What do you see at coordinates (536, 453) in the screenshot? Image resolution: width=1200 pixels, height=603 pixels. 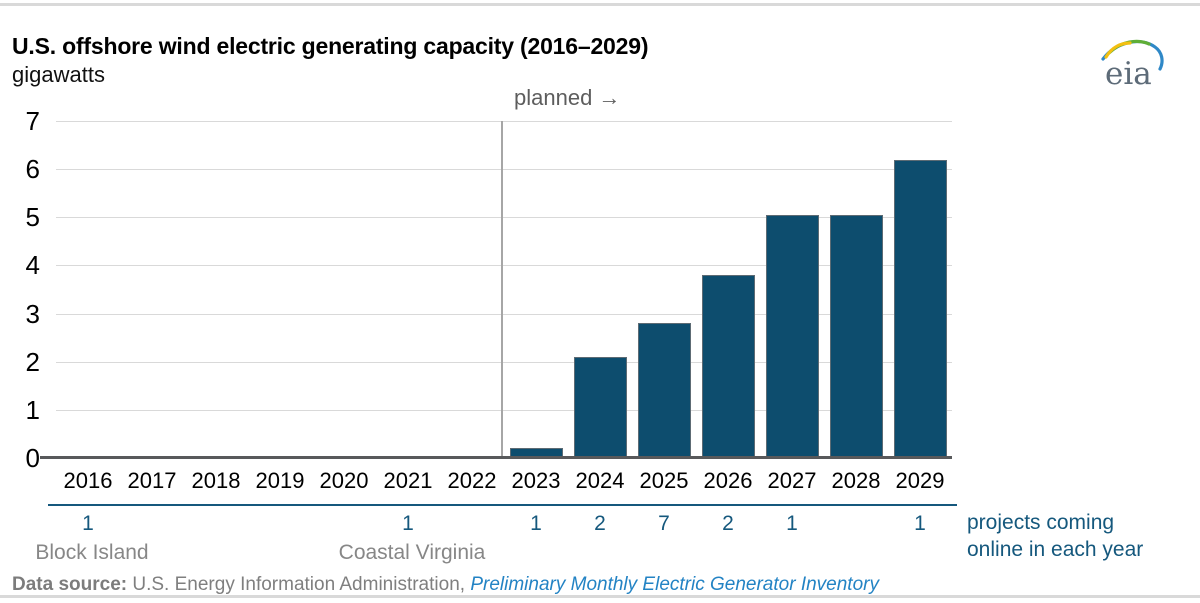 I see `bar-2023` at bounding box center [536, 453].